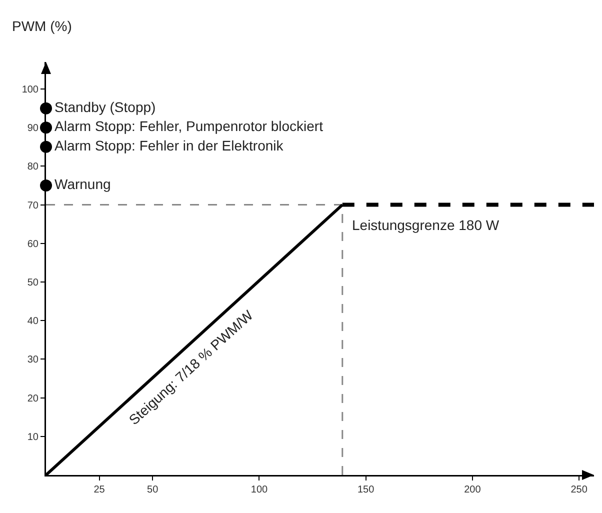 This screenshot has height=513, width=602. I want to click on annotation: Leistungsgrenze 180 W, so click(426, 225).